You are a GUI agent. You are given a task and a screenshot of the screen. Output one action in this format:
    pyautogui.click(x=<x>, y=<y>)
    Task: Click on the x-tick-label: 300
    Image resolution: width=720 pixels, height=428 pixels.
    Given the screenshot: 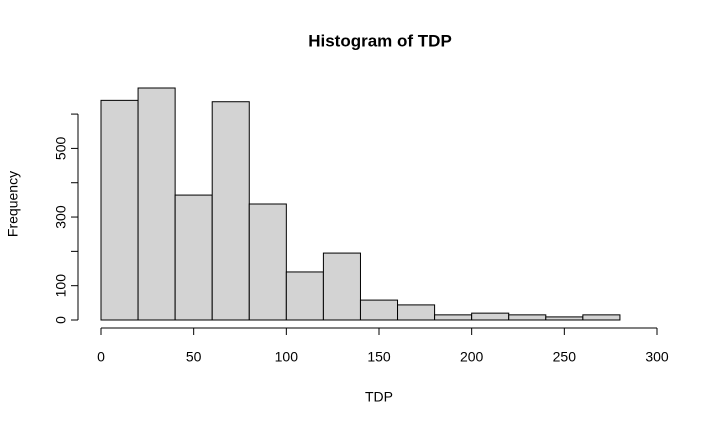 What is the action you would take?
    pyautogui.click(x=657, y=357)
    